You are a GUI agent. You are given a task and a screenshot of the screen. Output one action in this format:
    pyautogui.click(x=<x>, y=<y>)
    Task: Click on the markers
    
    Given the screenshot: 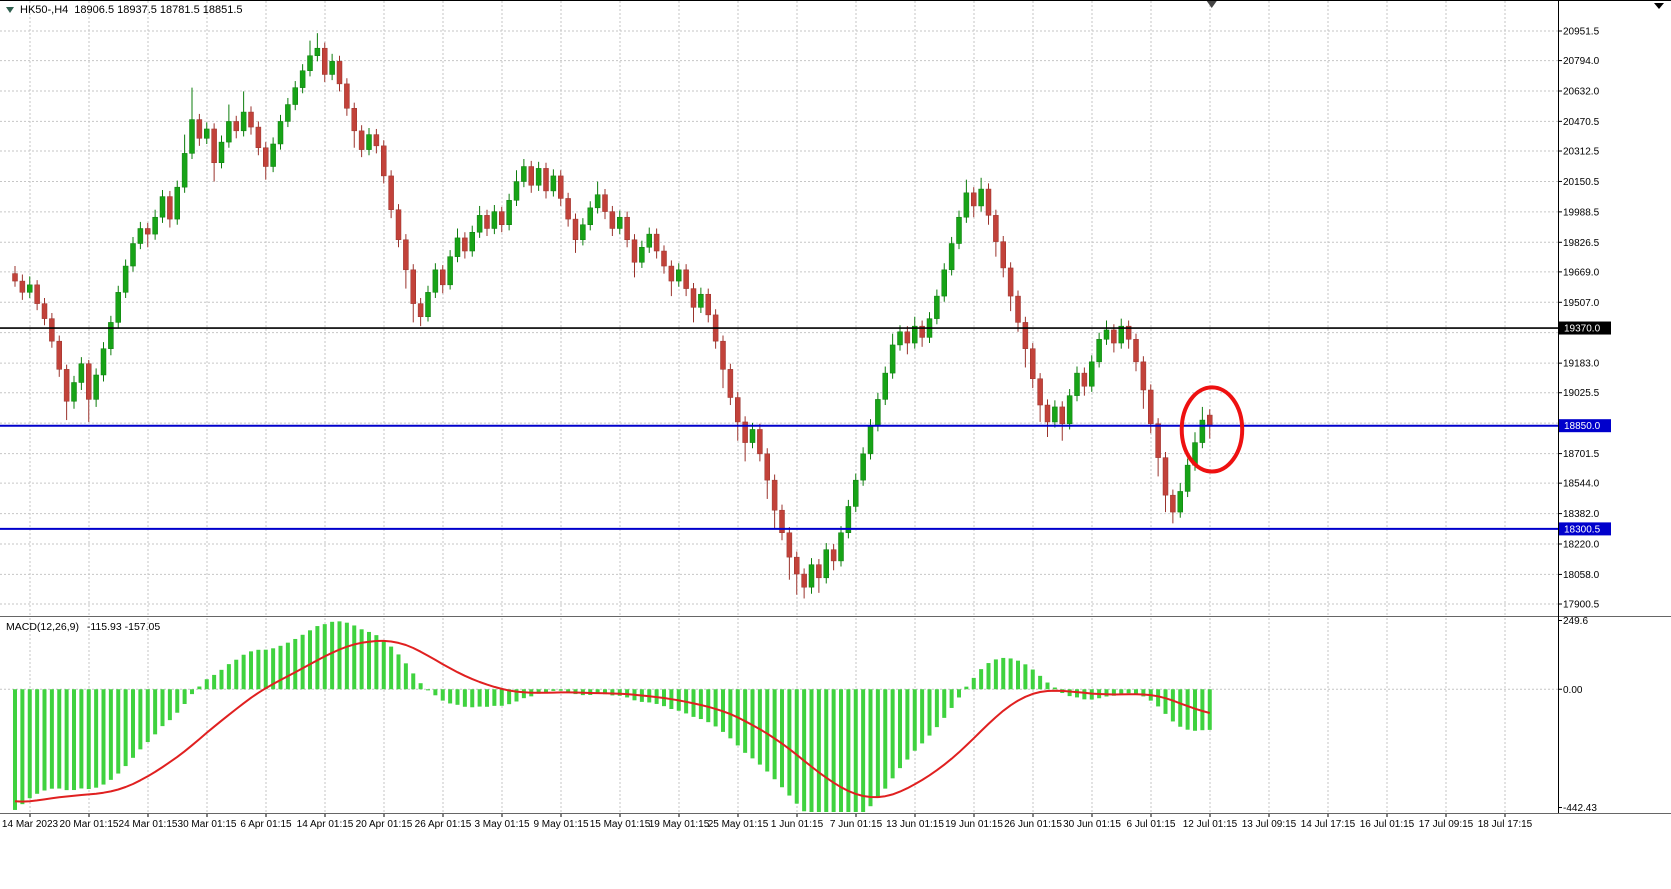 What is the action you would take?
    pyautogui.click(x=1435, y=5)
    